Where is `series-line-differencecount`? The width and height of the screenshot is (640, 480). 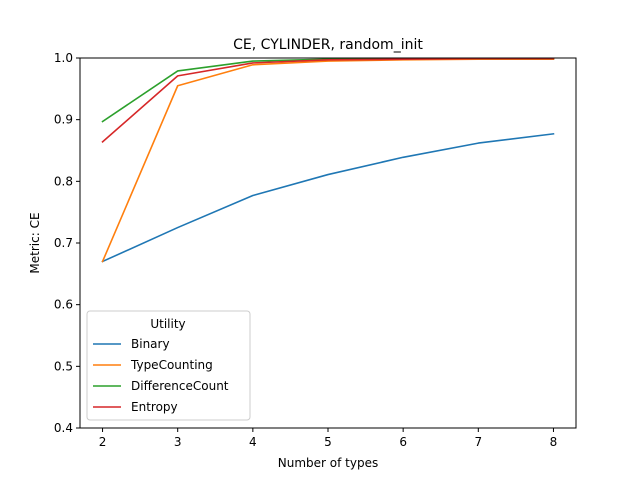
series-line-differencecount is located at coordinates (328, 90).